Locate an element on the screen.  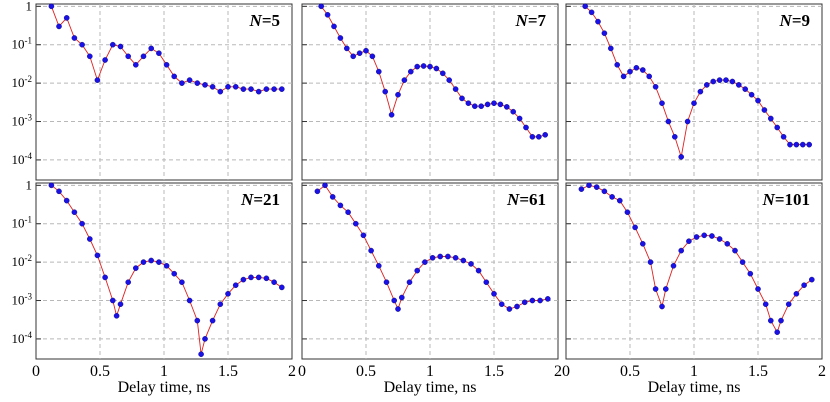
y-tick-label: 1 is located at coordinates (29, 184).